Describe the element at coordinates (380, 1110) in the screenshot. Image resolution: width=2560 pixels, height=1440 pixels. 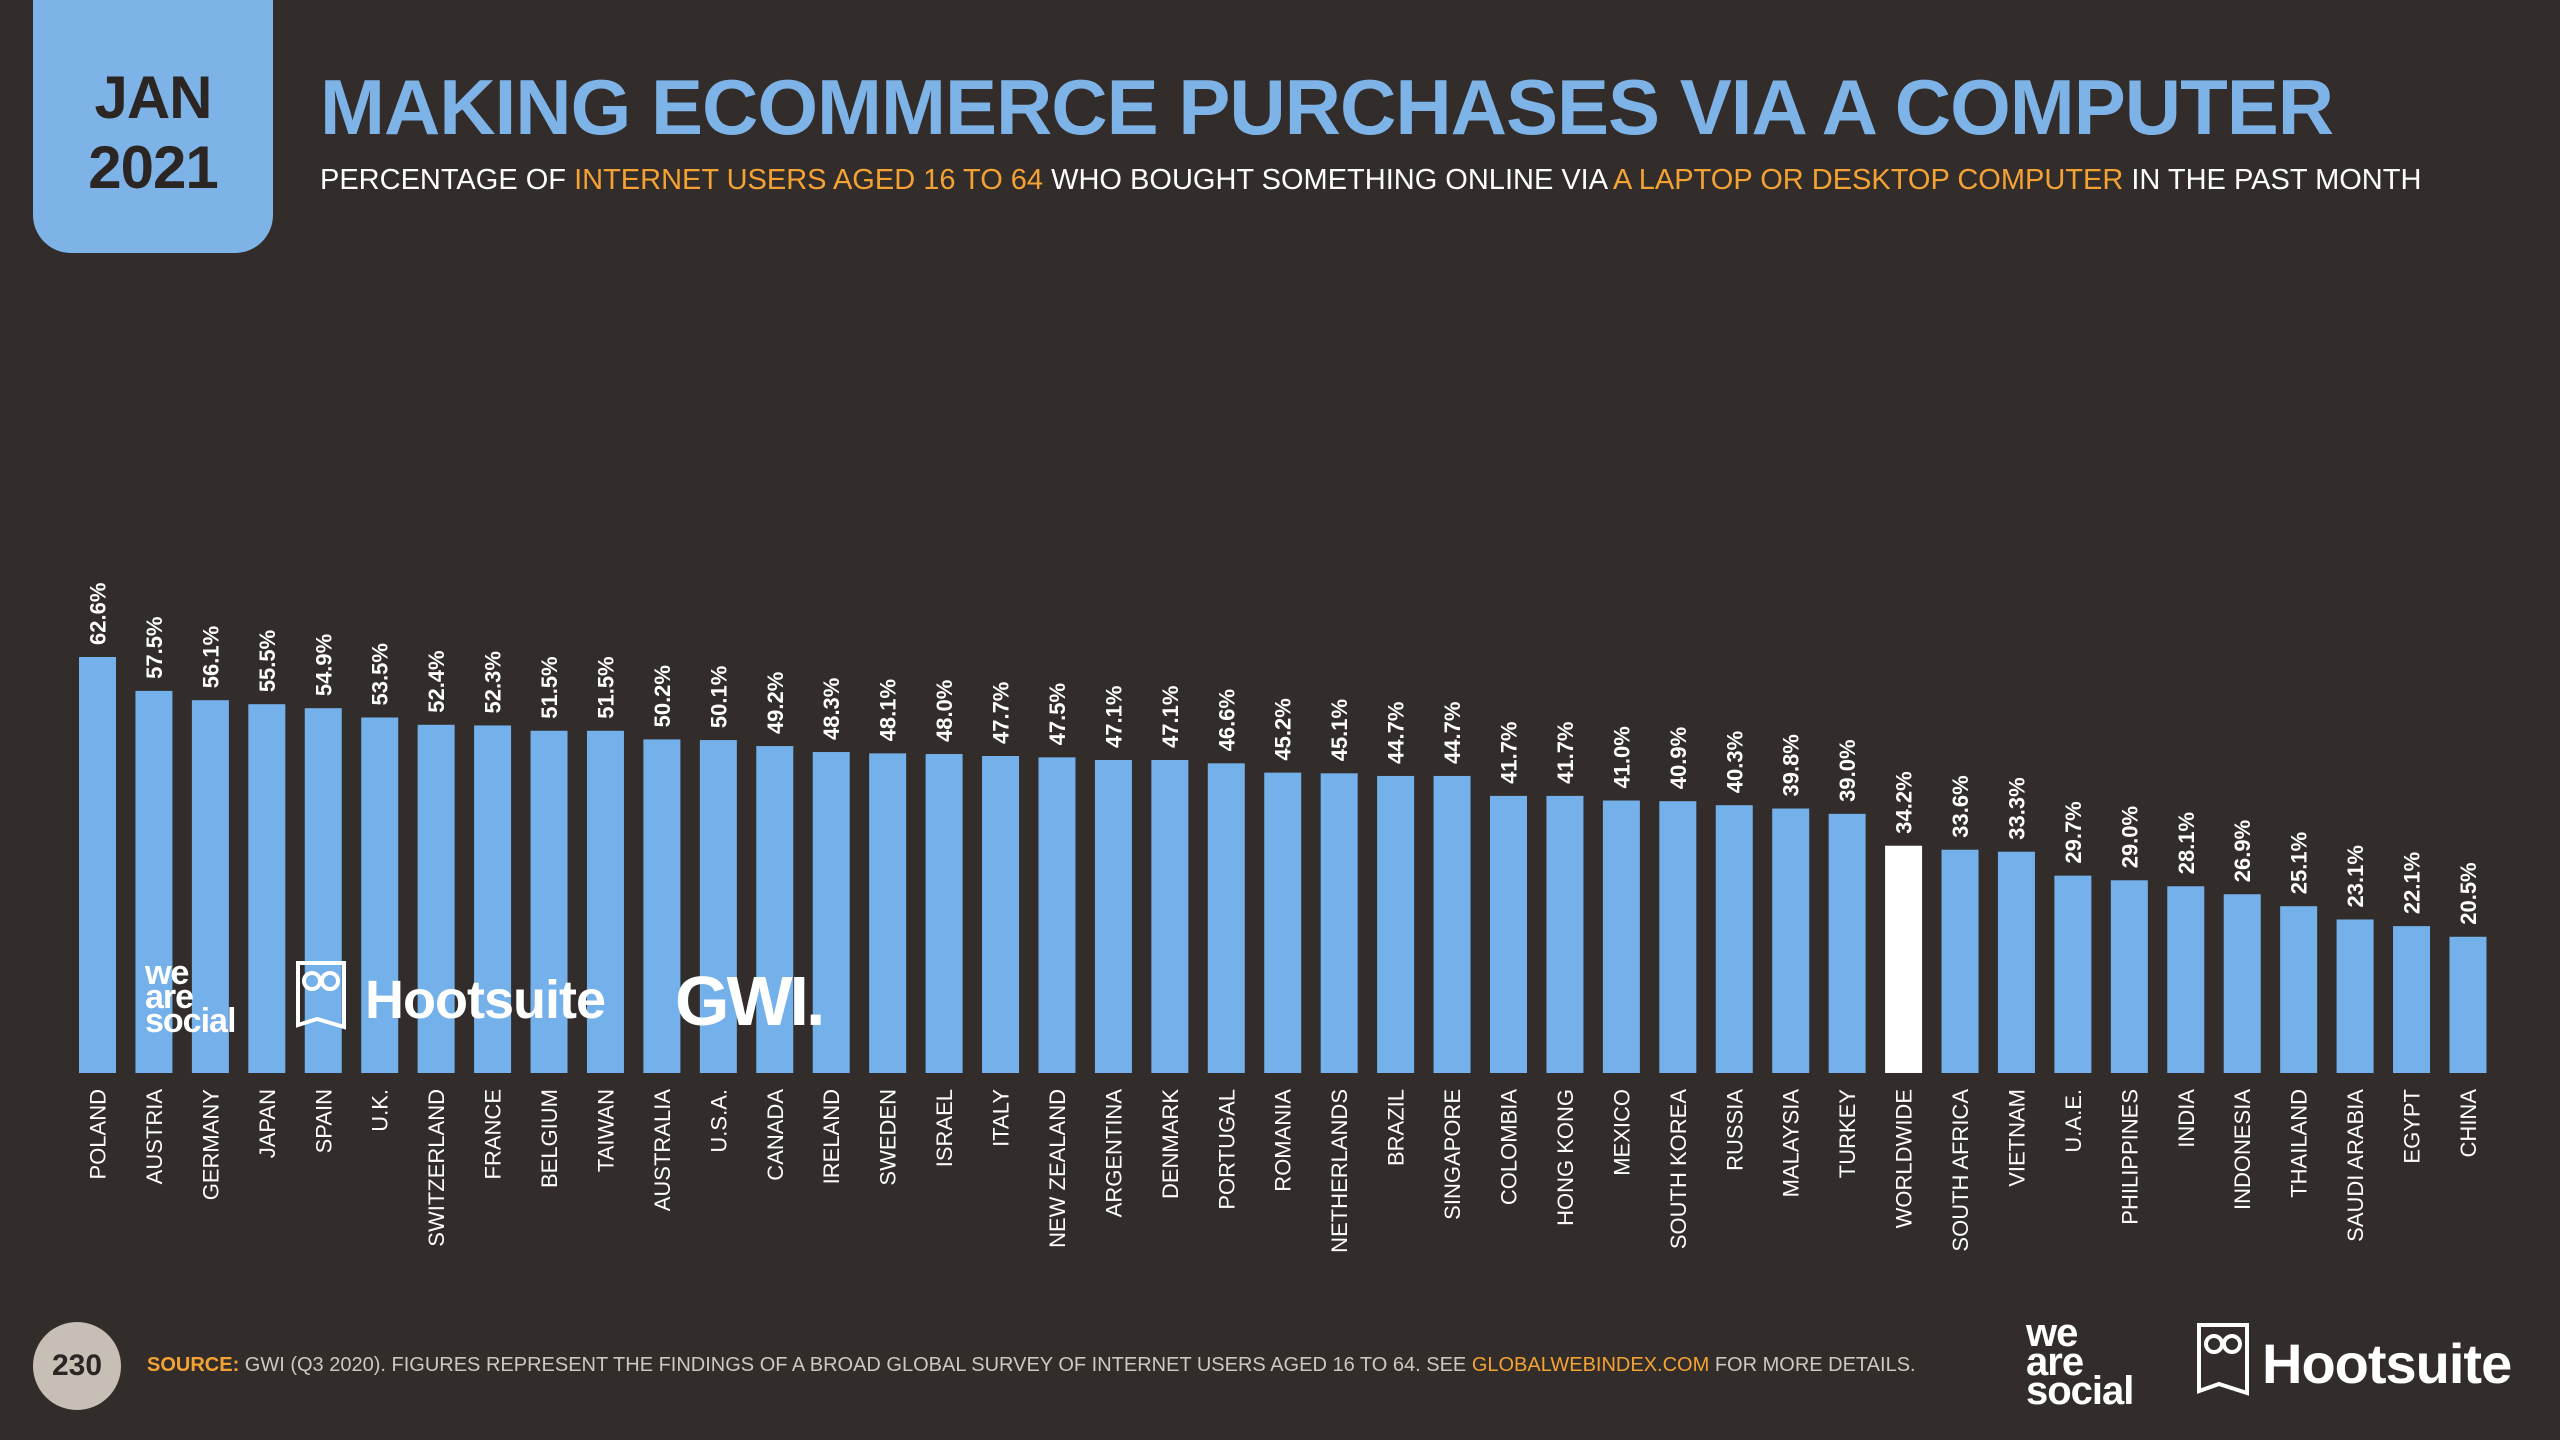
I see `category-label: U.K.` at that location.